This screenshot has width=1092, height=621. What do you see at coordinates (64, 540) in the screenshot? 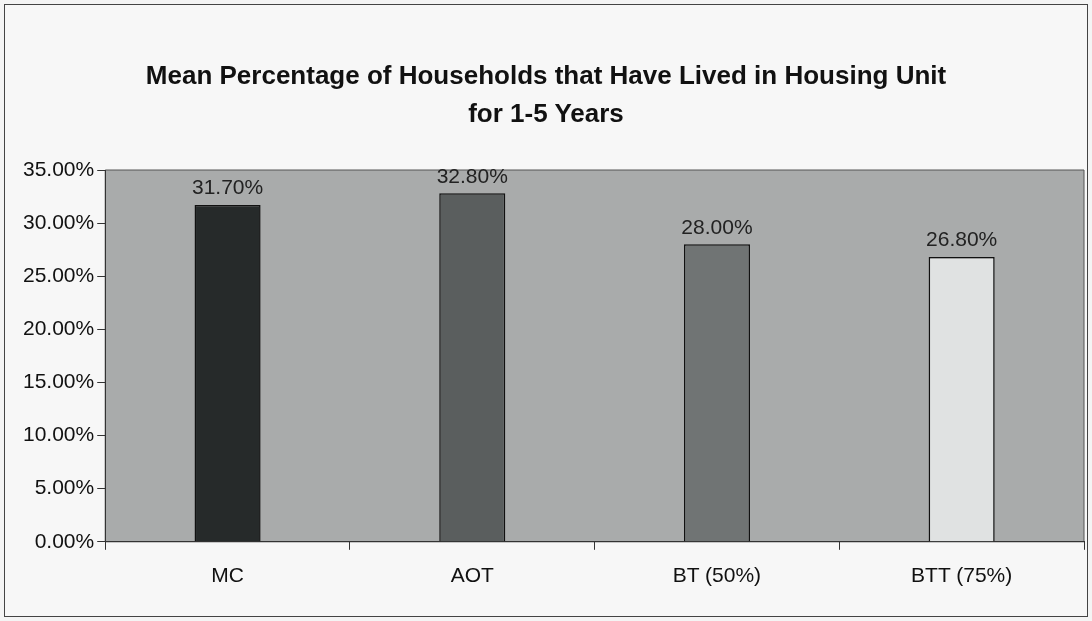
I see `y-tick-label: 0.00%` at bounding box center [64, 540].